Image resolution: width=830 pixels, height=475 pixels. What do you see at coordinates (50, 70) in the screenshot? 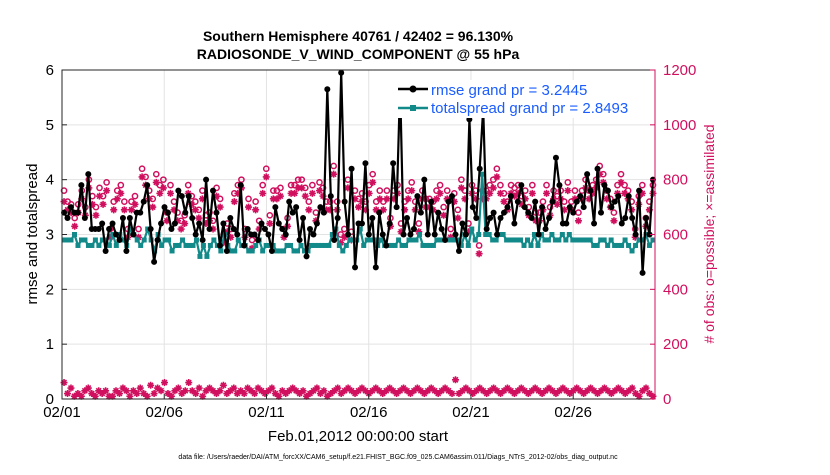
I see `y-tick-label-left: 6` at bounding box center [50, 70].